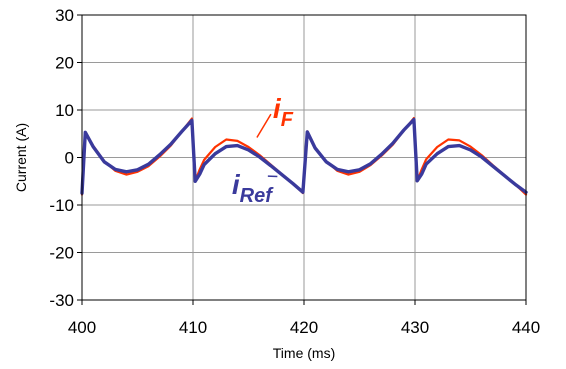 This screenshot has height=369, width=566. What do you see at coordinates (21, 157) in the screenshot?
I see `y-axis-title: Current (A)` at bounding box center [21, 157].